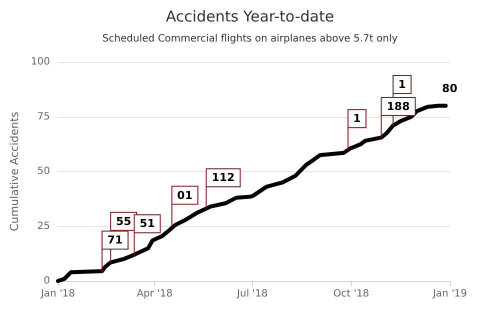 The image size is (500, 321). Describe the element at coordinates (223, 177) in the screenshot. I see `annotation: 112` at that location.